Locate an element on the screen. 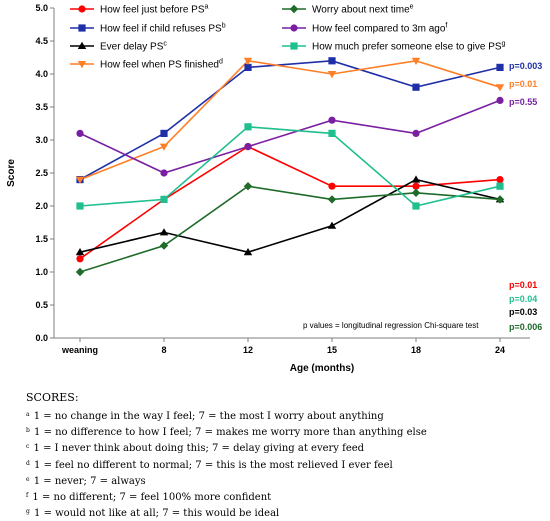 The height and width of the screenshot is (521, 550). legend-superscript: c is located at coordinates (165, 44).